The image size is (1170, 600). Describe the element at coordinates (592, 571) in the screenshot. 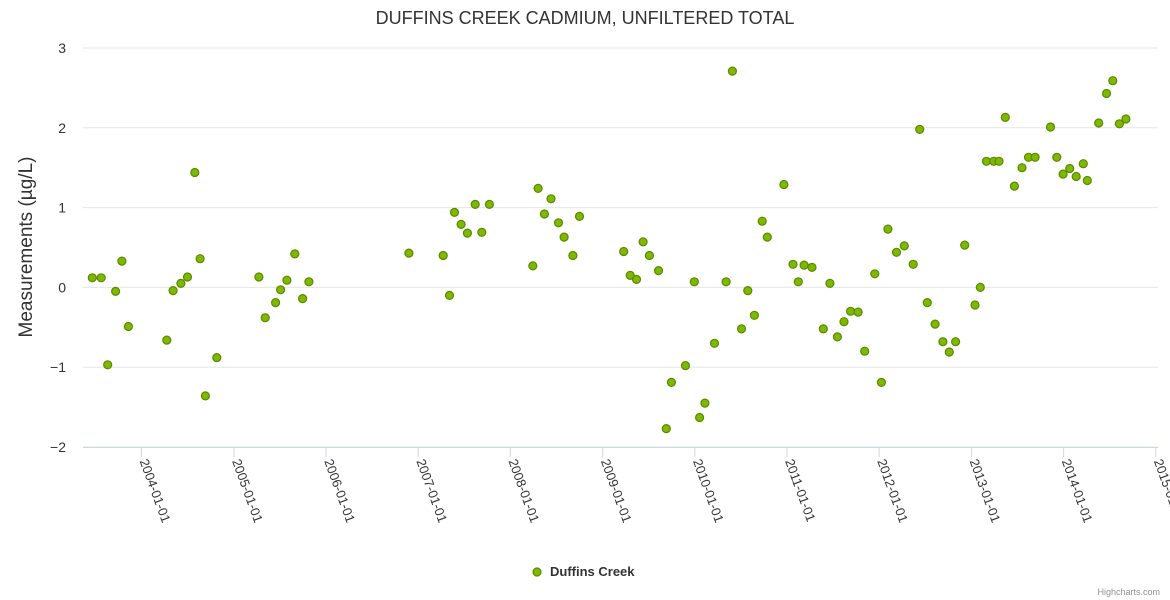

I see `legend-item-duffins-creek: Duffins Creek` at that location.